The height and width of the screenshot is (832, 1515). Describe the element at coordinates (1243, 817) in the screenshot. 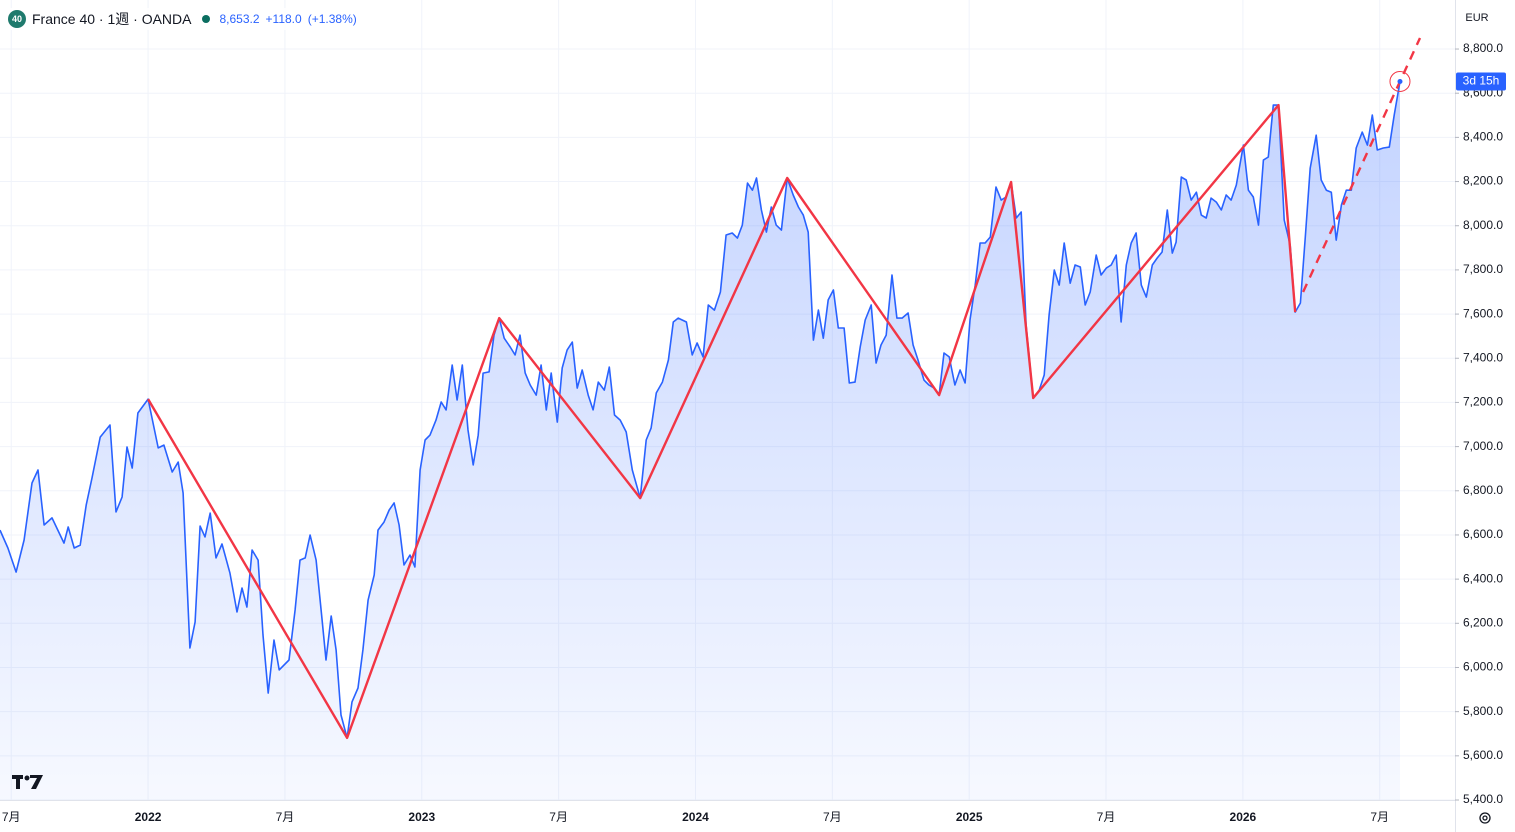

I see `x-tick-label: 2026` at that location.